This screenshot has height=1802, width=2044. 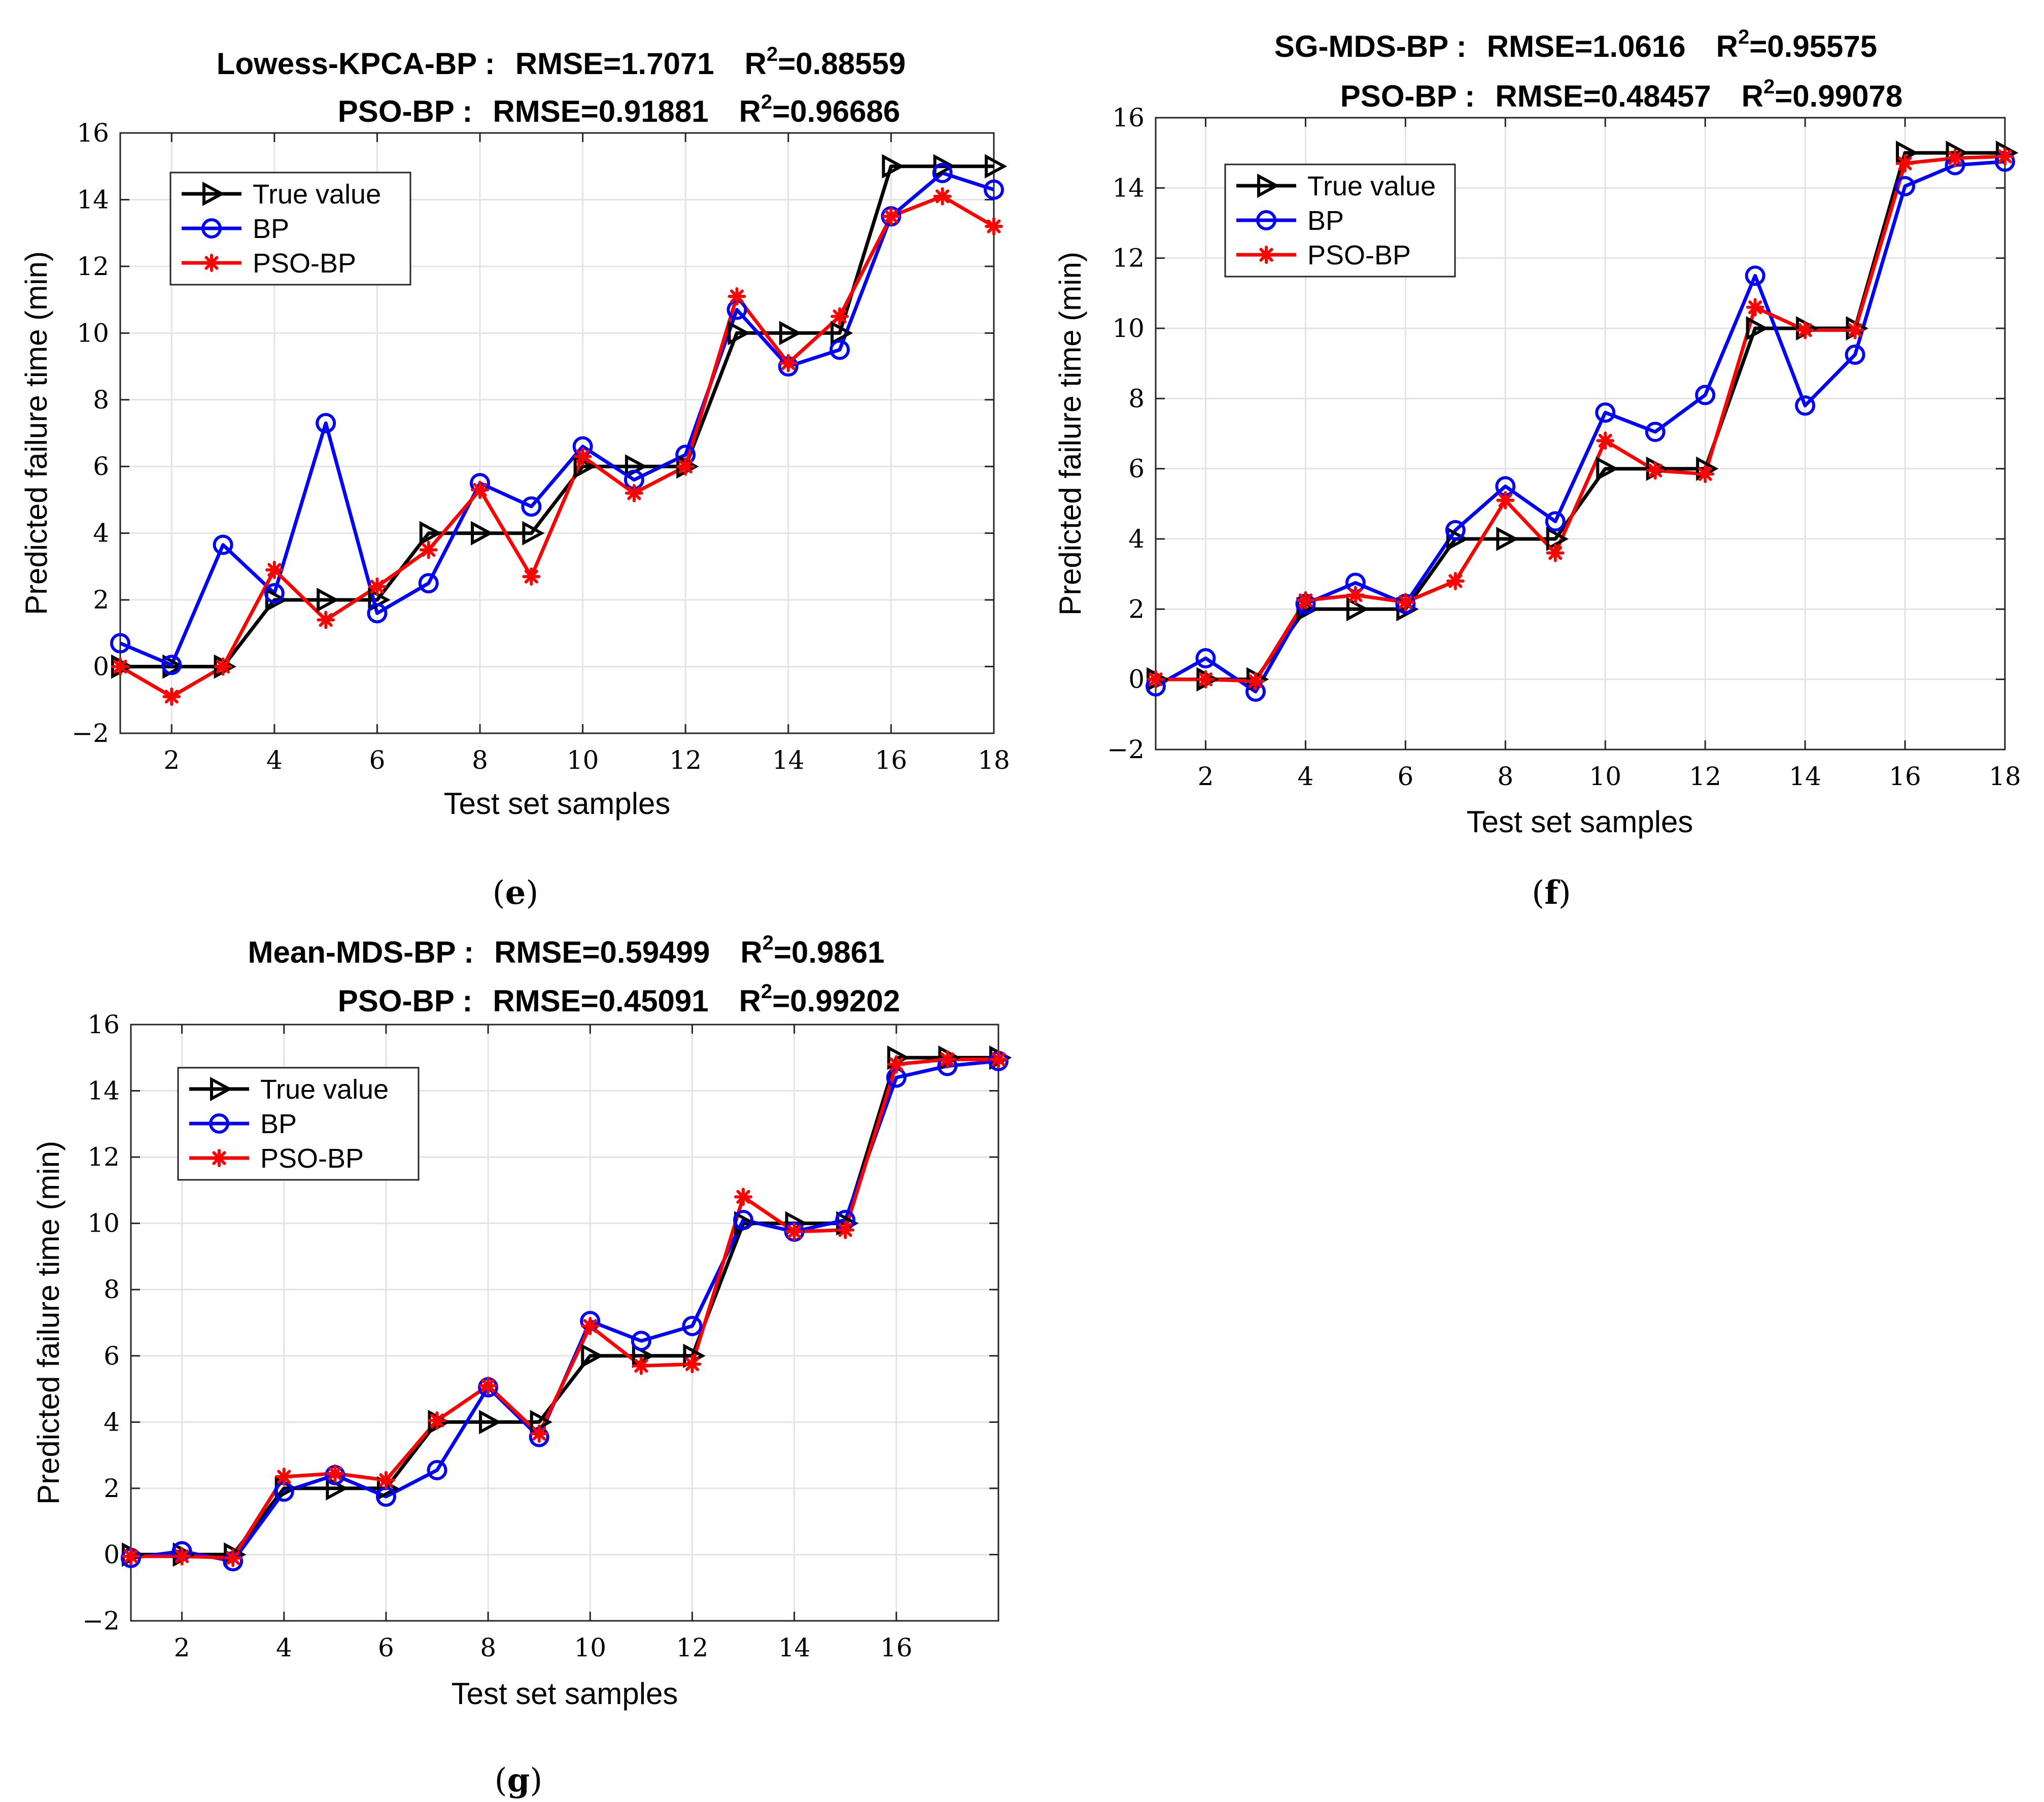 What do you see at coordinates (1371, 186) in the screenshot?
I see `legend-label: True value` at bounding box center [1371, 186].